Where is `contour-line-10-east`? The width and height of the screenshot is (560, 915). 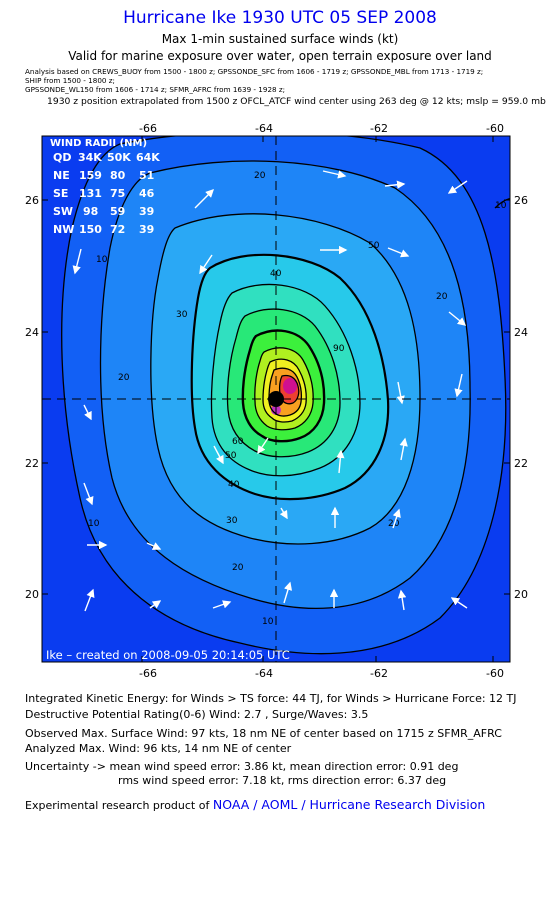
contour-line-10-east is located at coordinates (502, 203).